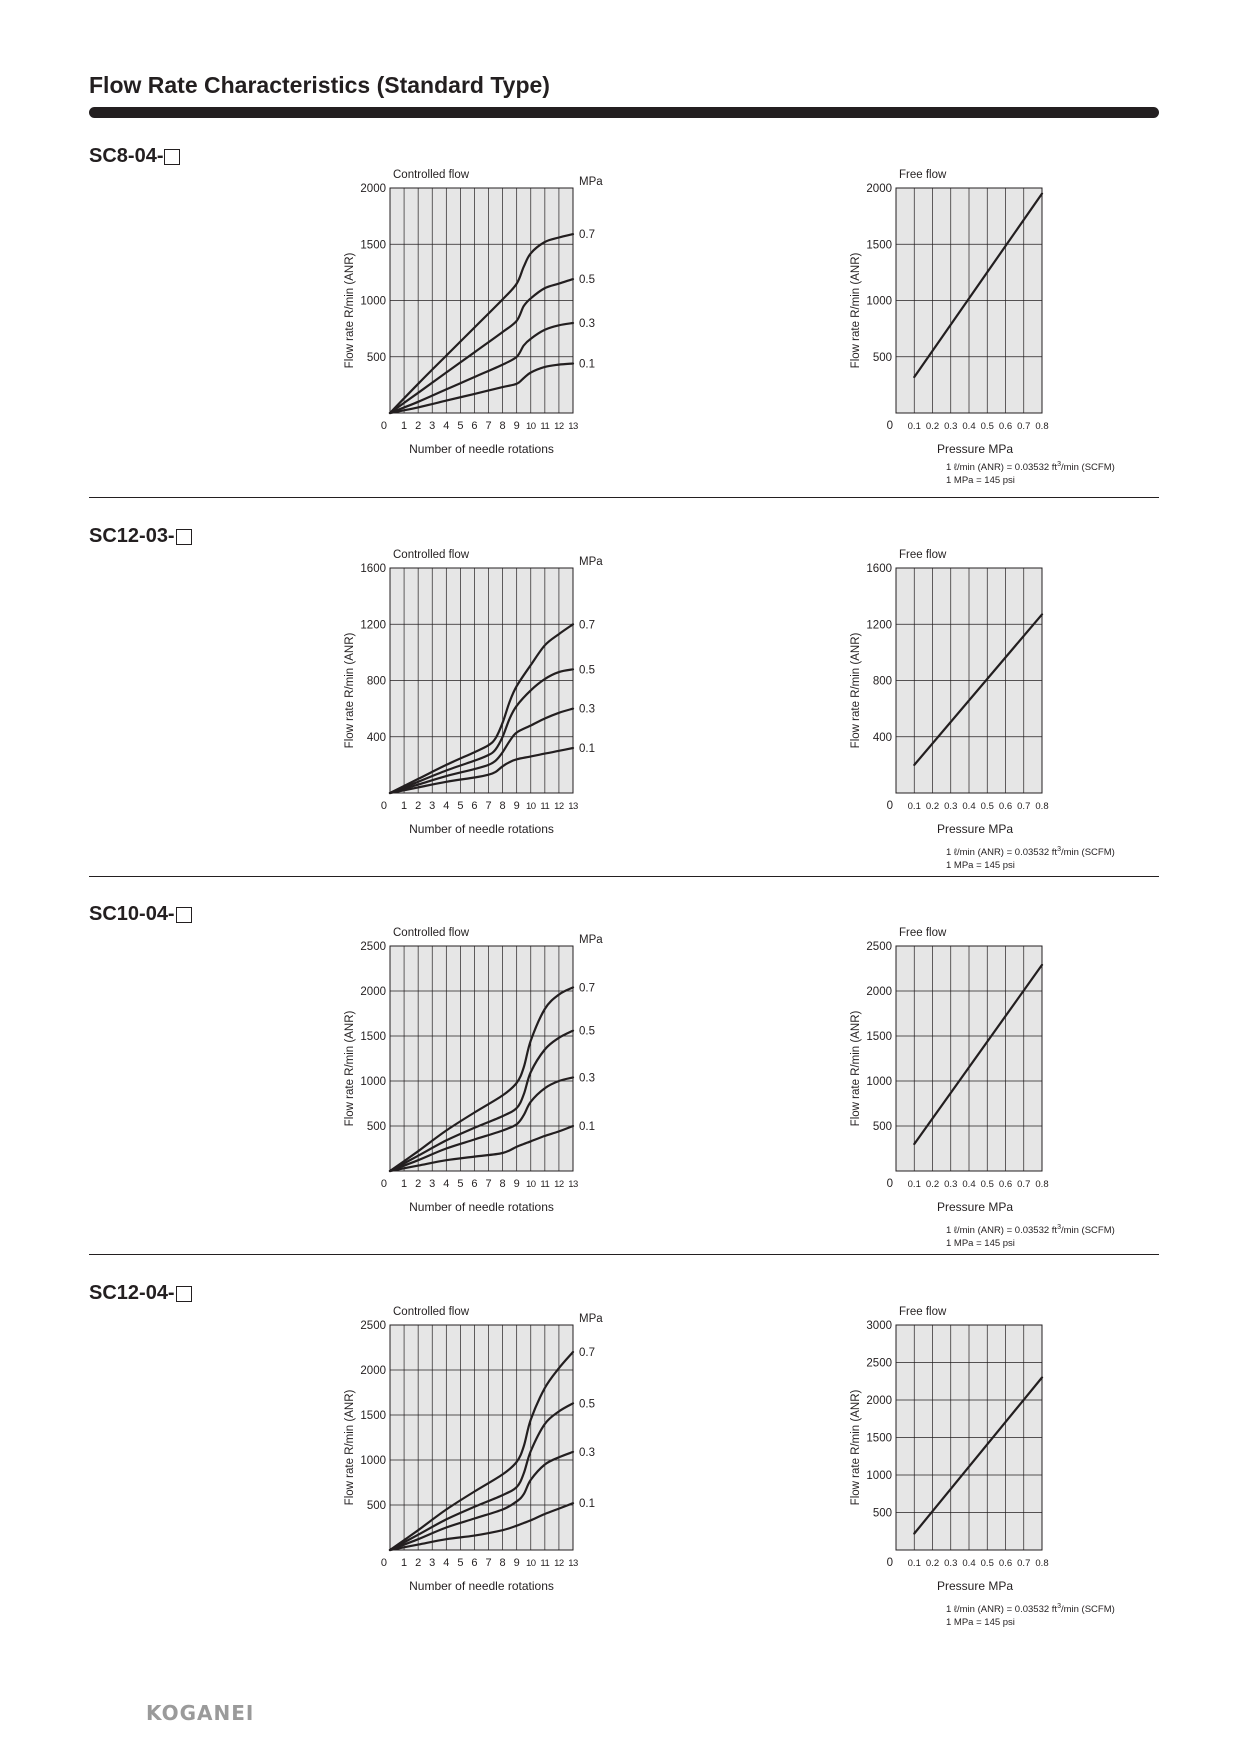 Image resolution: width=1240 pixels, height=1754 pixels. I want to click on plot-area, so click(481, 1058).